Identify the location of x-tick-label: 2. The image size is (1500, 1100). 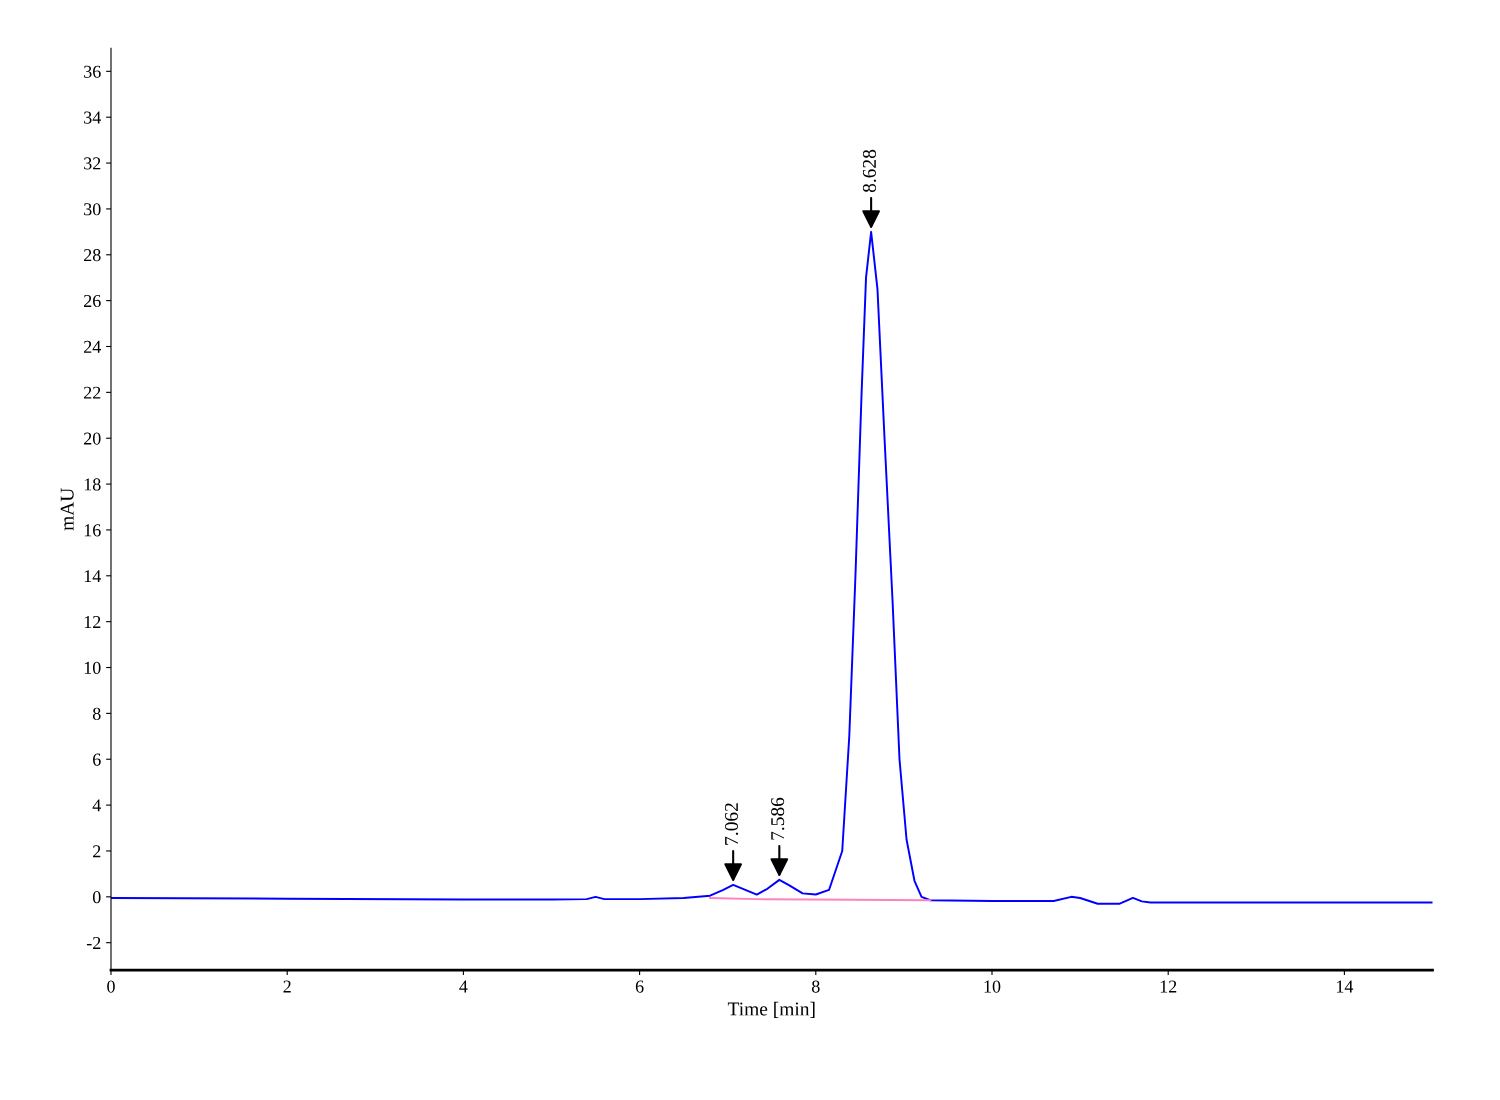
(287, 986).